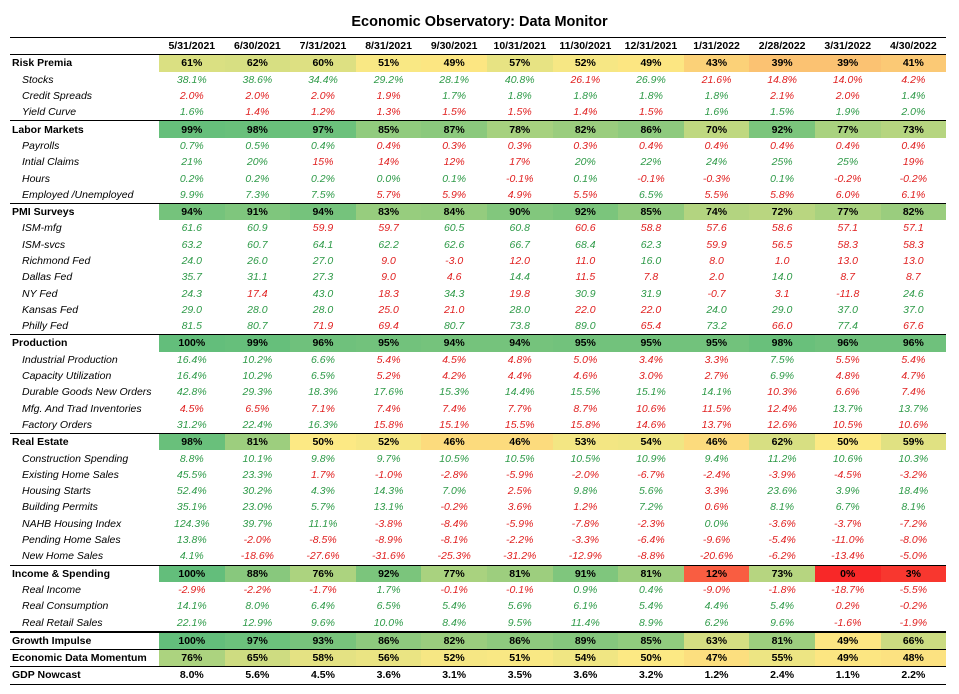  Describe the element at coordinates (191, 523) in the screenshot. I see `indicator-value: 124.3%` at that location.